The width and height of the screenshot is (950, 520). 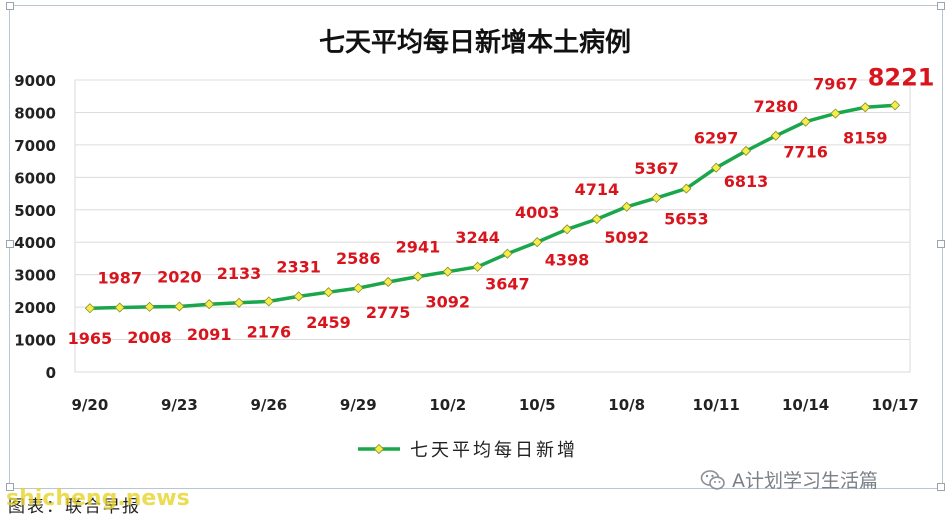 What do you see at coordinates (10, 6) in the screenshot?
I see `resize-handle-top-left` at bounding box center [10, 6].